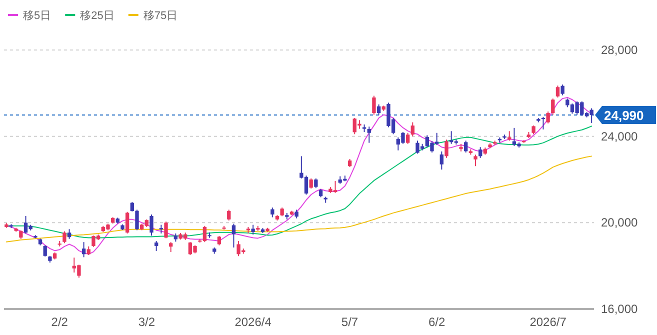 This screenshot has width=657, height=335. Describe the element at coordinates (619, 50) in the screenshot. I see `y-tick-label: 28,000` at that location.